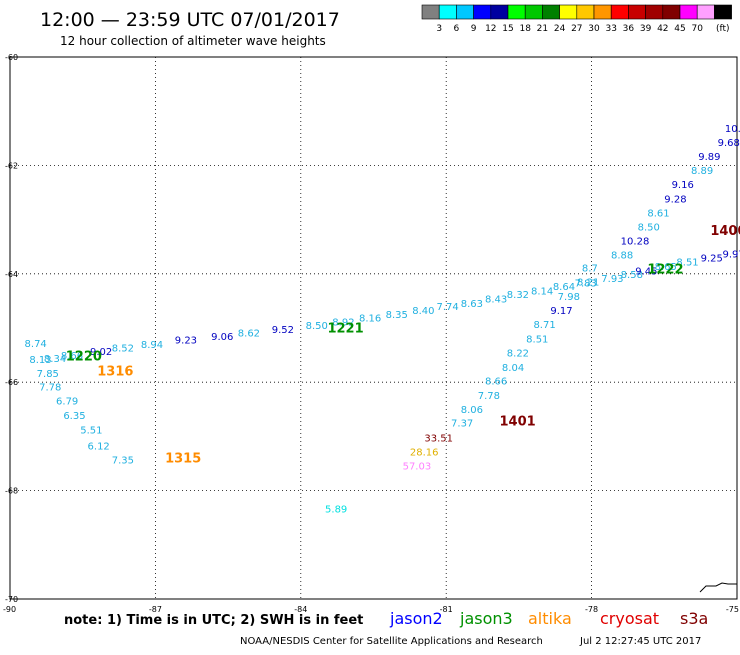  What do you see at coordinates (11, 165) in the screenshot?
I see `latitude-label: -62` at bounding box center [11, 165].